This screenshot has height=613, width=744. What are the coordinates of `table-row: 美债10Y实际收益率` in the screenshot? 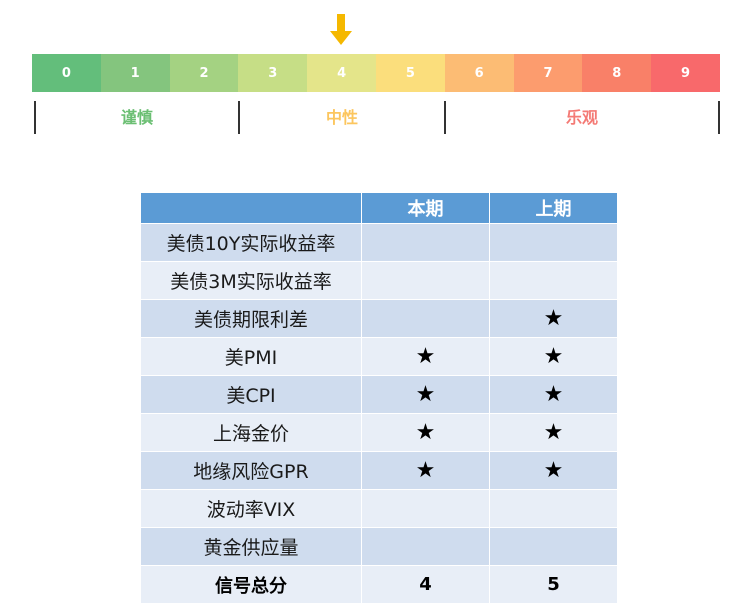 It's located at (379, 242).